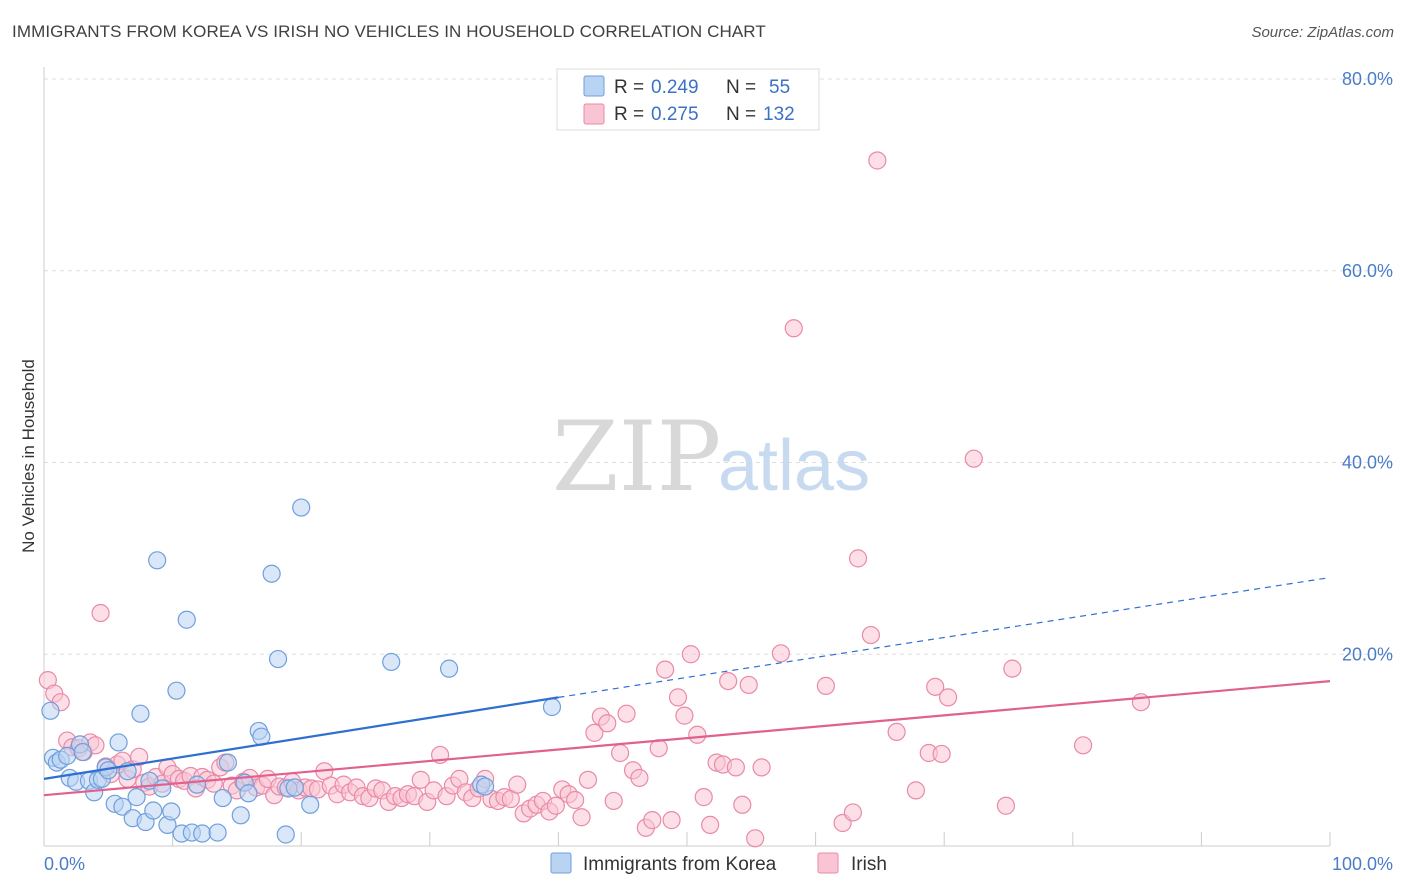 Image resolution: width=1406 pixels, height=892 pixels. I want to click on legend-r-value-korea: 0.249, so click(675, 87).